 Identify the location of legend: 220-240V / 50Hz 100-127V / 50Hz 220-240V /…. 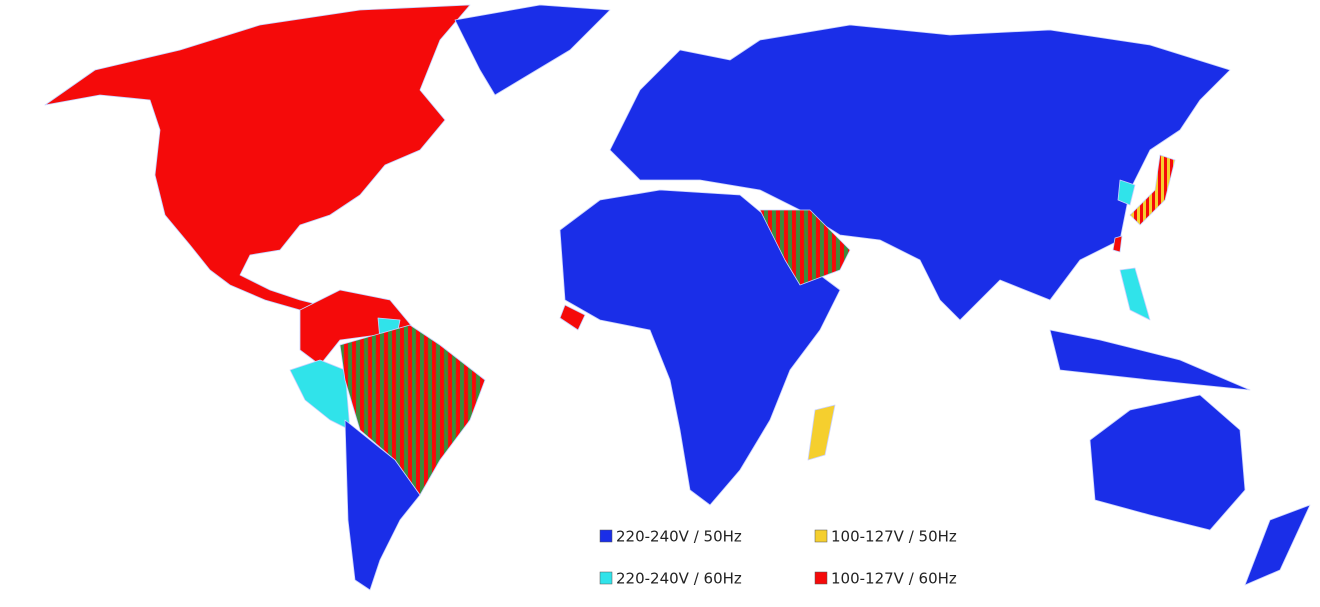
(778, 558).